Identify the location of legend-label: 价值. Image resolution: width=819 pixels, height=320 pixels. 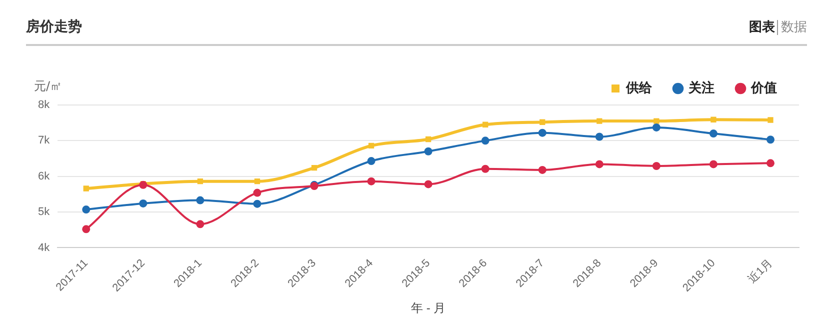
(763, 88).